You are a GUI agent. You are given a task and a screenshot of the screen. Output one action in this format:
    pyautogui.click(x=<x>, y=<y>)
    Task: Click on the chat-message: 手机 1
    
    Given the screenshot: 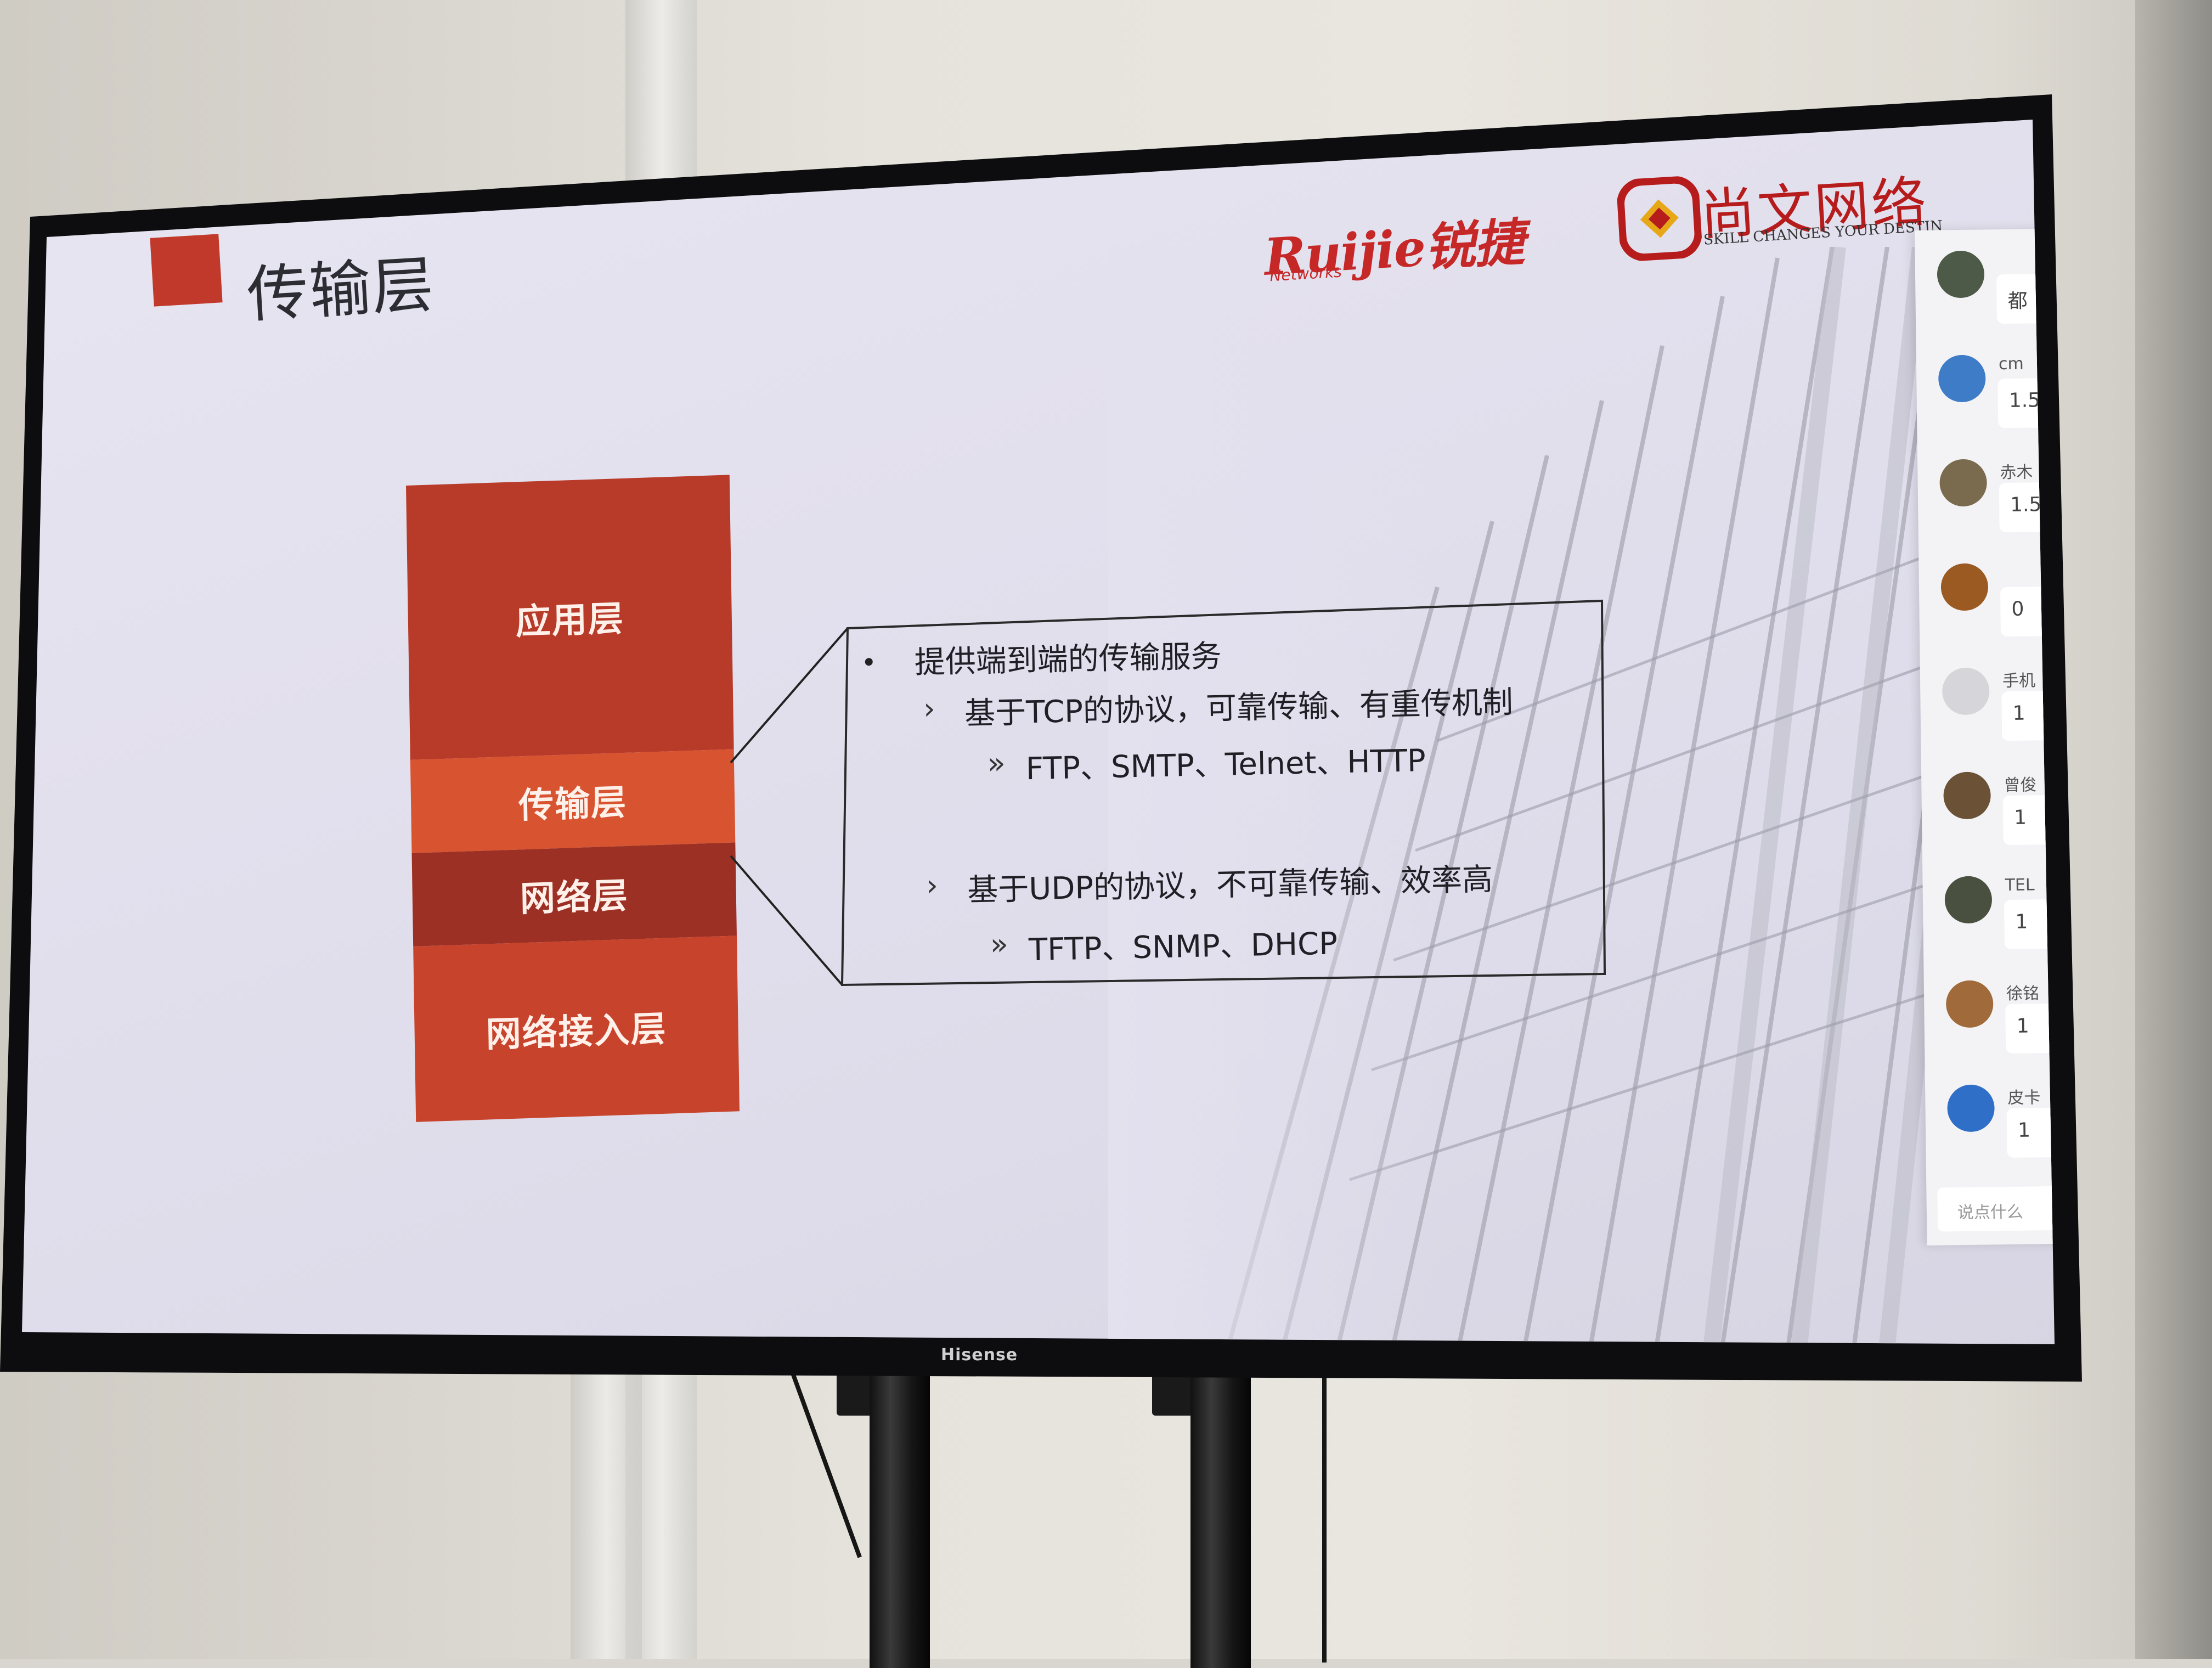 What is the action you would take?
    pyautogui.click(x=1988, y=708)
    